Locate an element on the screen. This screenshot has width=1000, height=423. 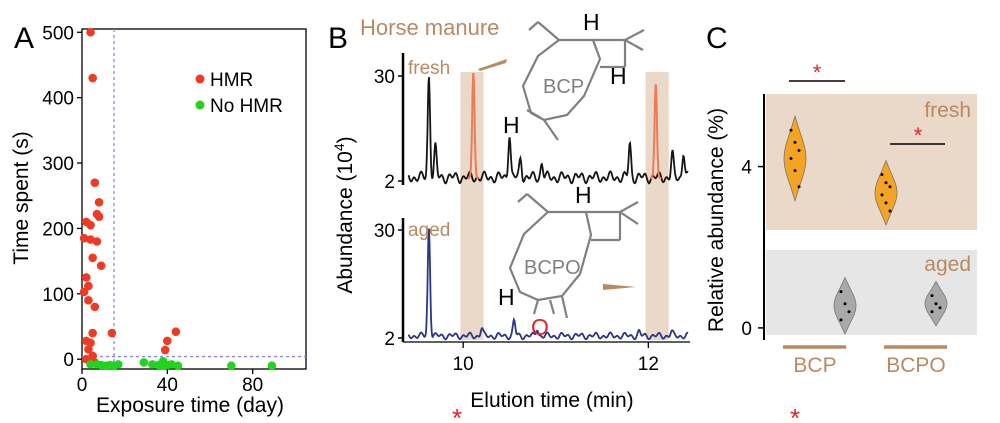
fresh-peak-pointer is located at coordinates (492, 65).